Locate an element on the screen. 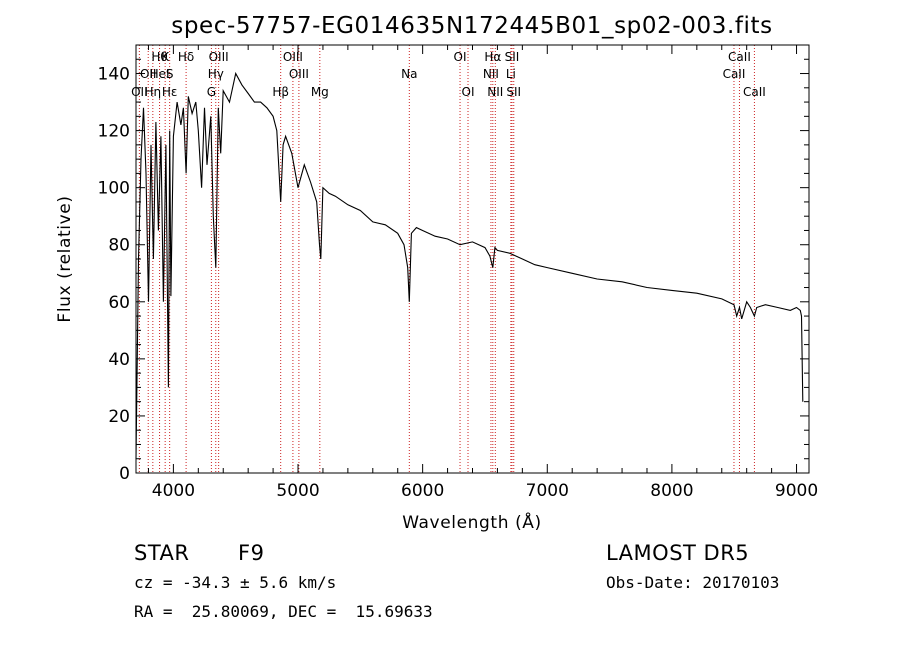 The image size is (900, 649). y-tick-label: 40 is located at coordinates (119, 360).